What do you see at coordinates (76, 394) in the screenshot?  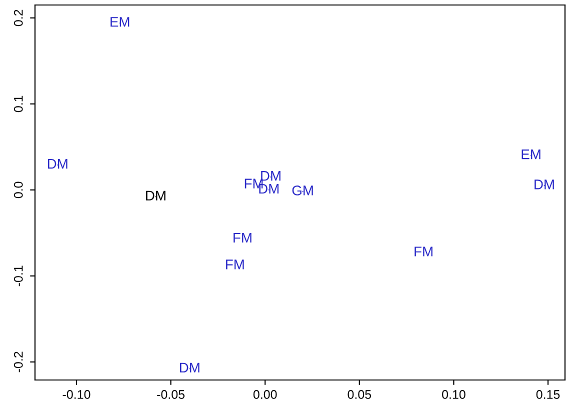 I see `x-tick-label: -0.10` at bounding box center [76, 394].